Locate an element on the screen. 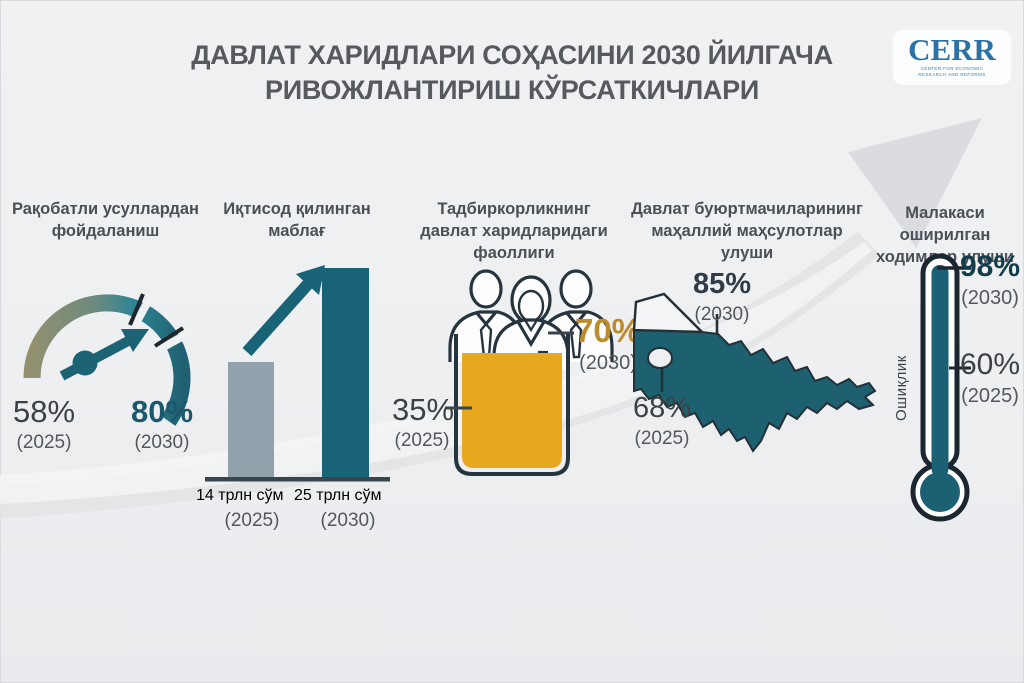  activity-current: 35% (2025) is located at coordinates (423, 421).